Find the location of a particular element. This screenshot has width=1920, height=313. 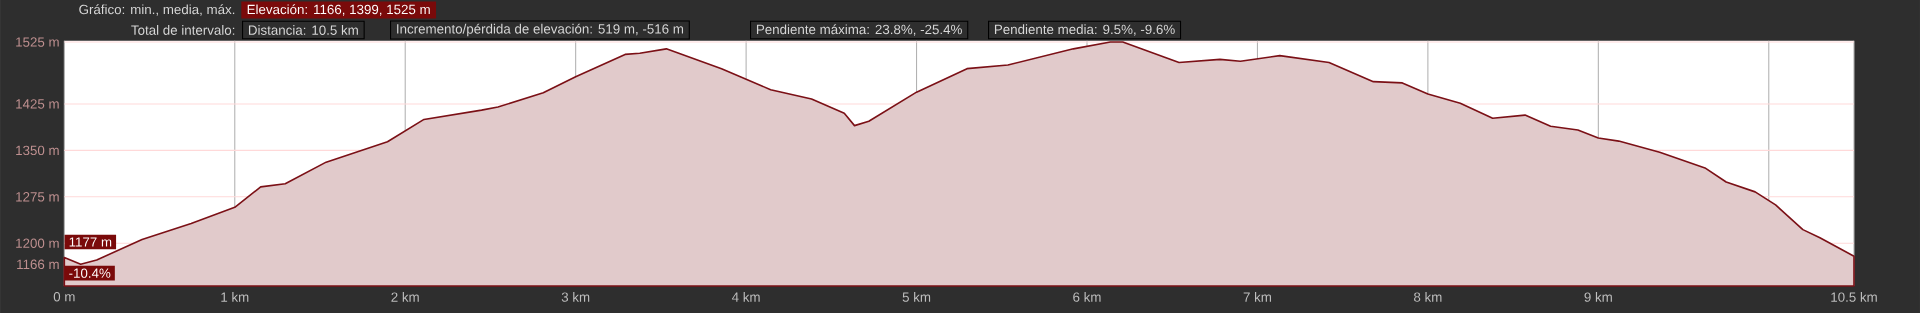

text: Total de intervalo: is located at coordinates (183, 30).